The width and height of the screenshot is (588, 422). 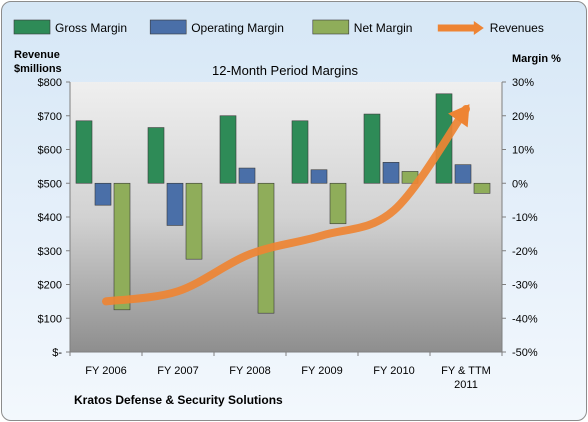 I want to click on legend-item-gross-margin: Gross Margin, so click(x=70, y=27).